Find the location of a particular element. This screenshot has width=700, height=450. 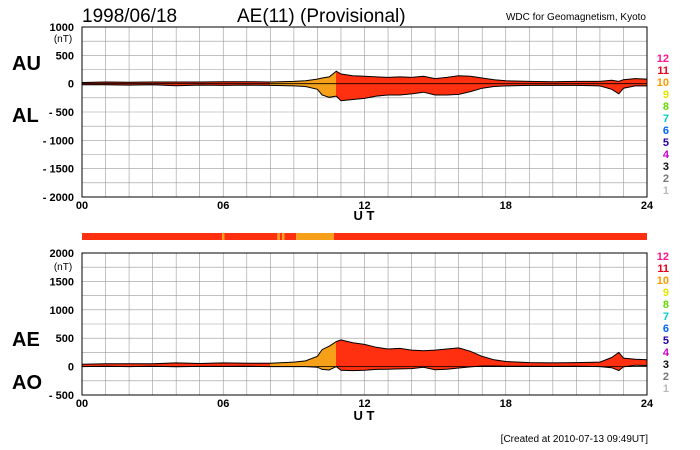

au-al-x-tick-label: 24 is located at coordinates (647, 206).